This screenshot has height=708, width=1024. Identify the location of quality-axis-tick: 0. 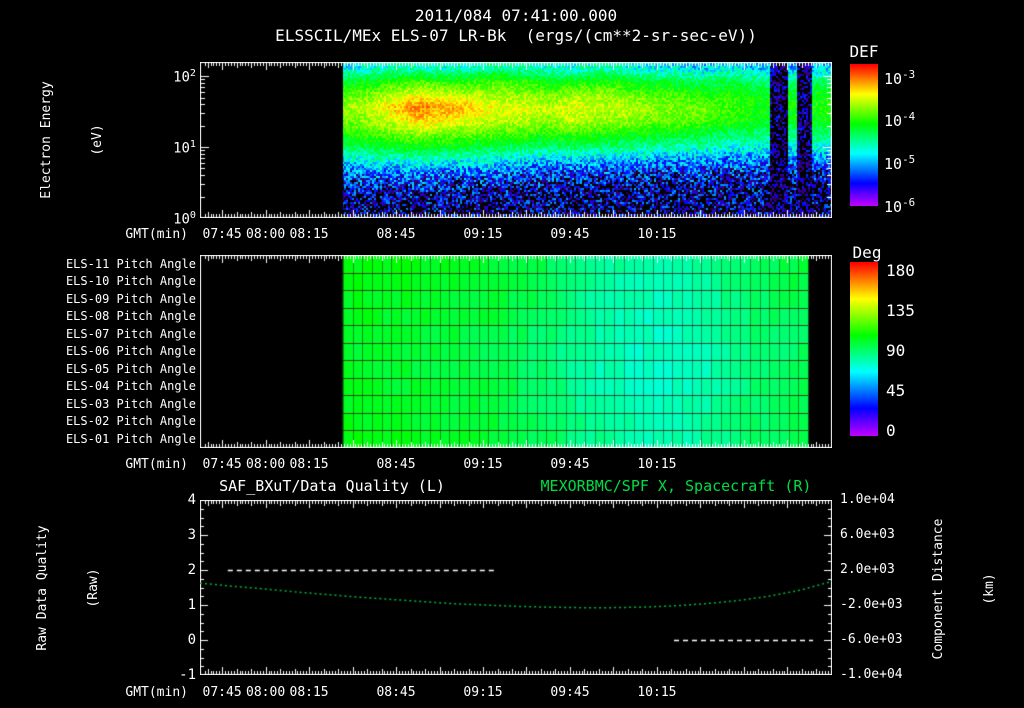
(191, 640).